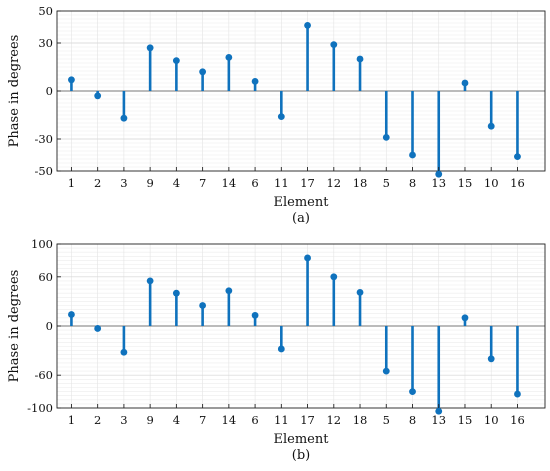  Describe the element at coordinates (43, 139) in the screenshot. I see `y-tick-label: -30` at that location.